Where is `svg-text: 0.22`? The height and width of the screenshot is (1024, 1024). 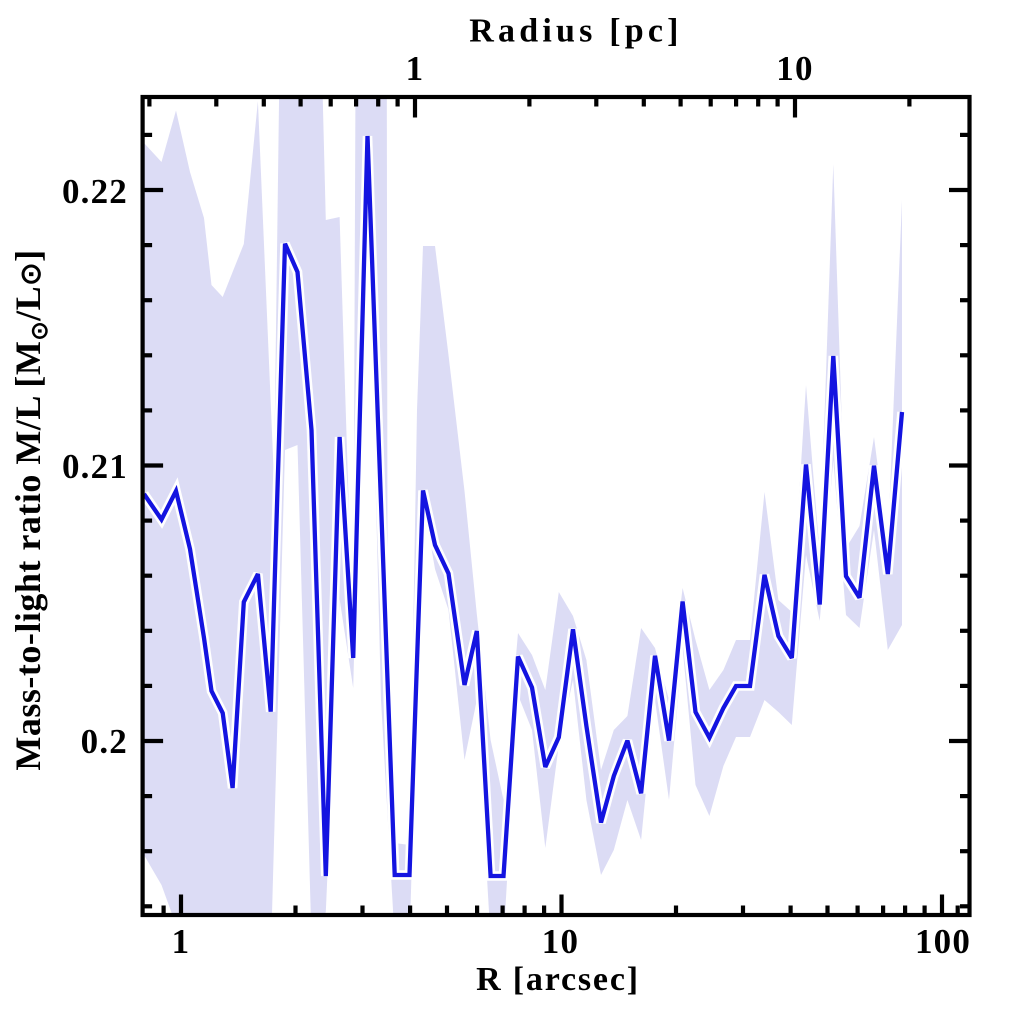 svg-text: 0.22 is located at coordinates (95, 191).